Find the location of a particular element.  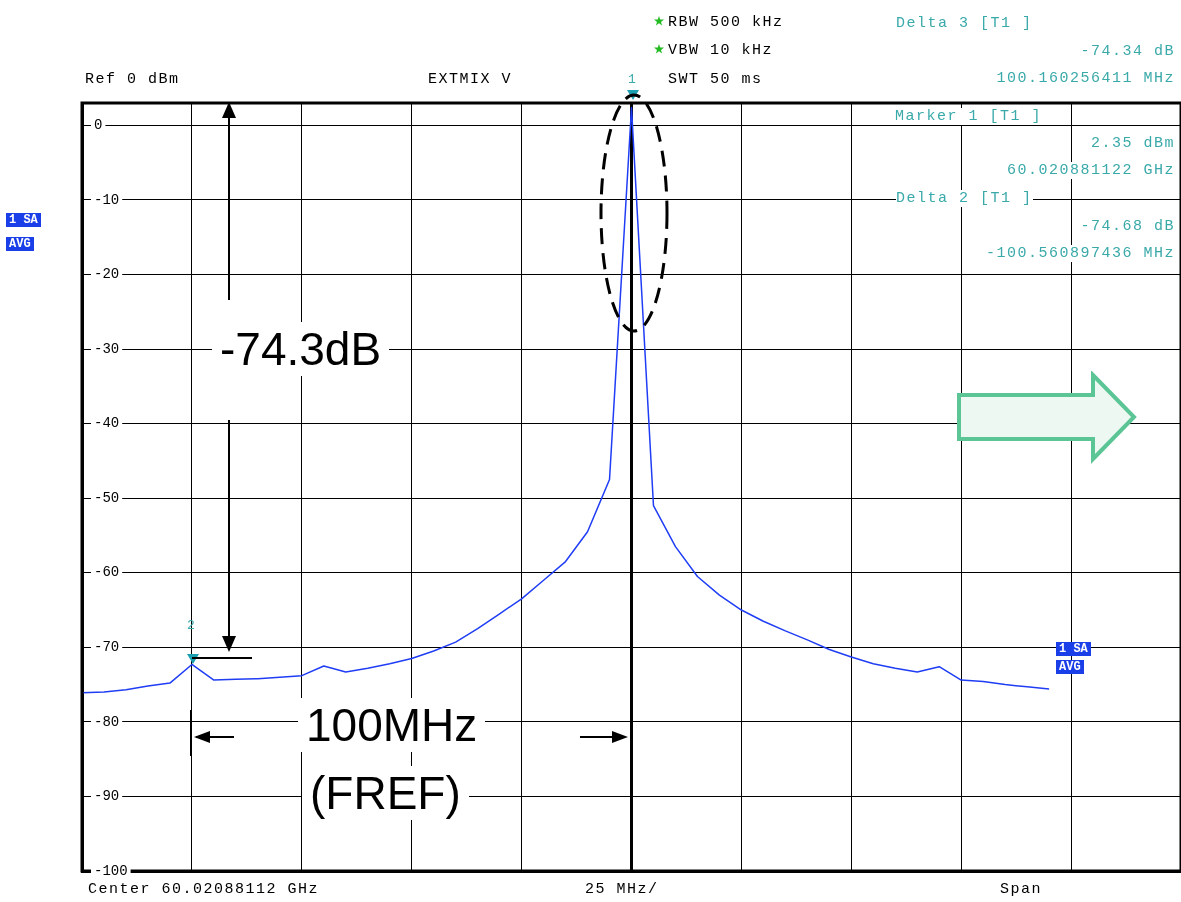

text: 1 is located at coordinates (632, 79).